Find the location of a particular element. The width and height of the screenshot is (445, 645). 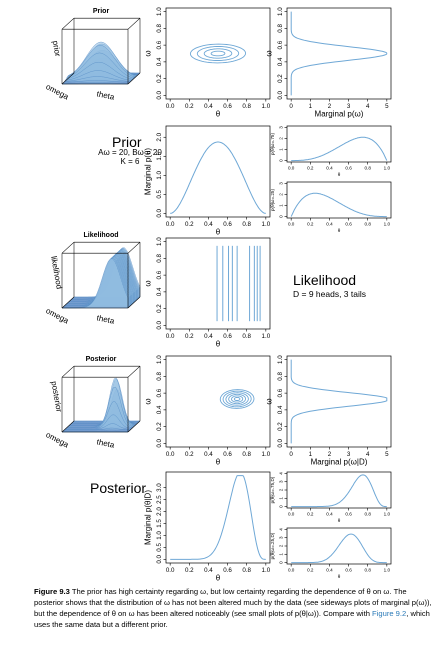

prior_cond_075-xtick-label-5: 1.0 is located at coordinates (387, 168).